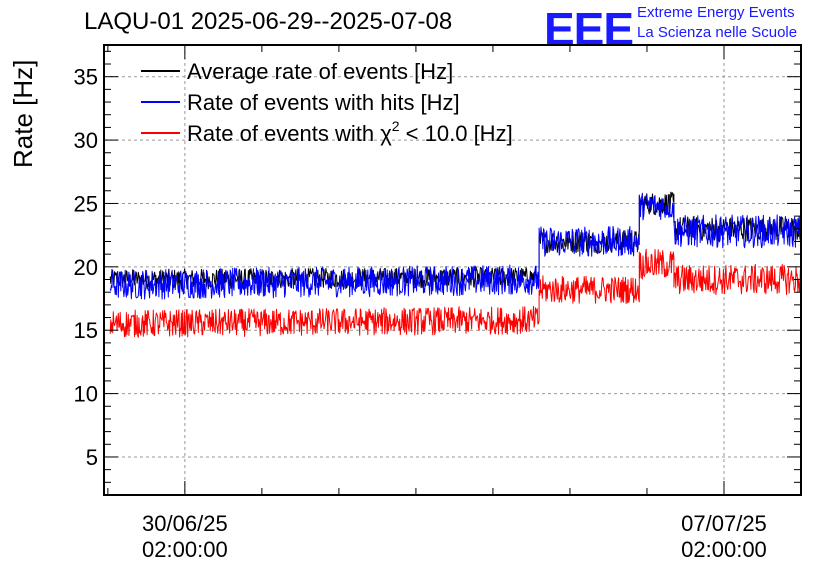 Image resolution: width=836 pixels, height=572 pixels. Describe the element at coordinates (268, 21) in the screenshot. I see `chart-title: LAQU-01 2025-06-29--2025-07-08` at that location.